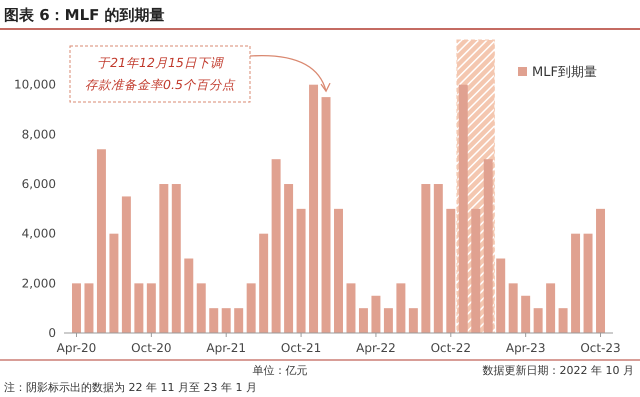 The image size is (640, 397). What do you see at coordinates (52, 333) in the screenshot?
I see `y-tick-label: 0` at bounding box center [52, 333].